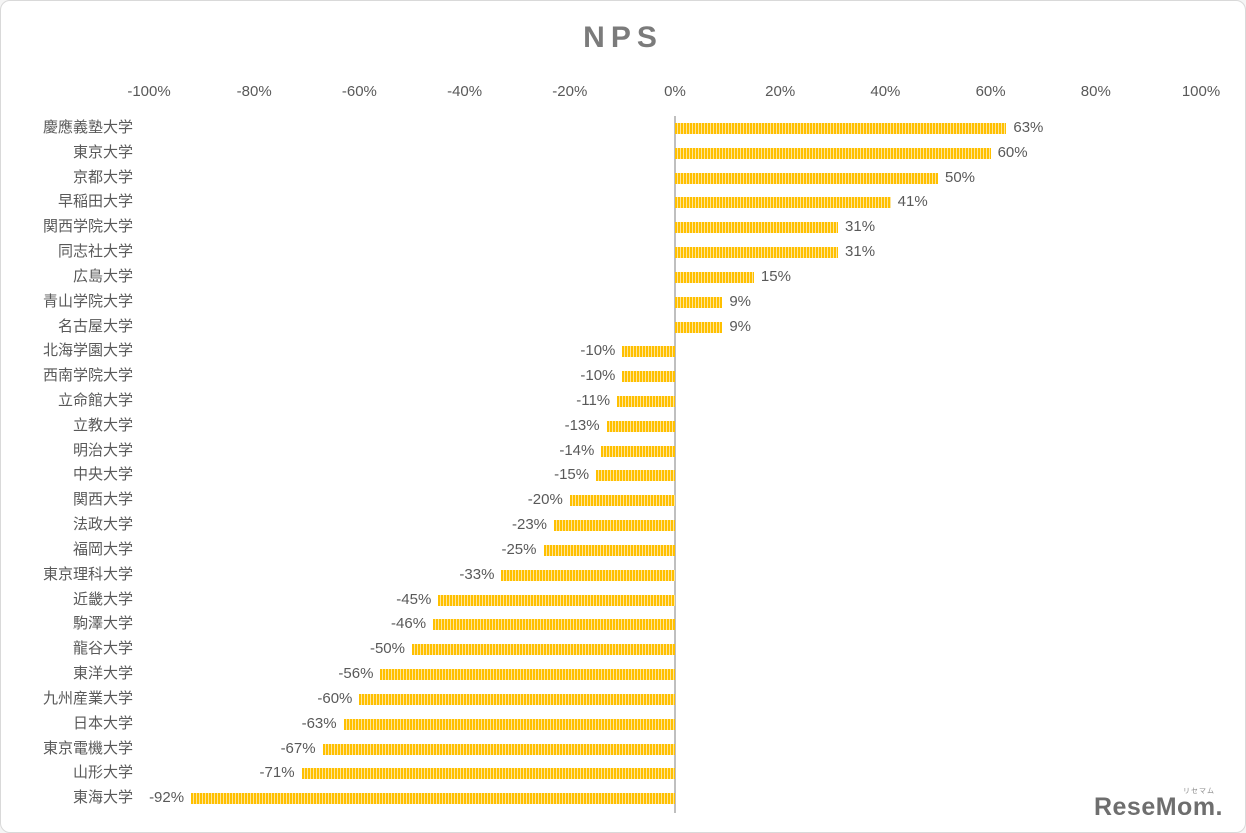  I want to click on value-label: 41%, so click(912, 202).